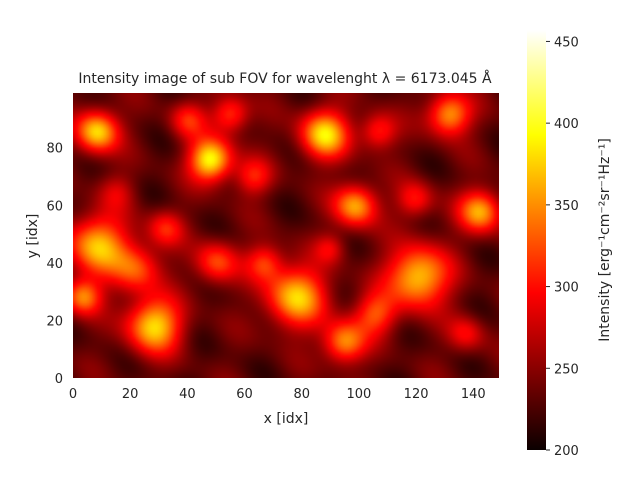 This screenshot has height=480, width=640. I want to click on x-axis: 0 20 40 60 80 100 120 140, so click(277, 394).